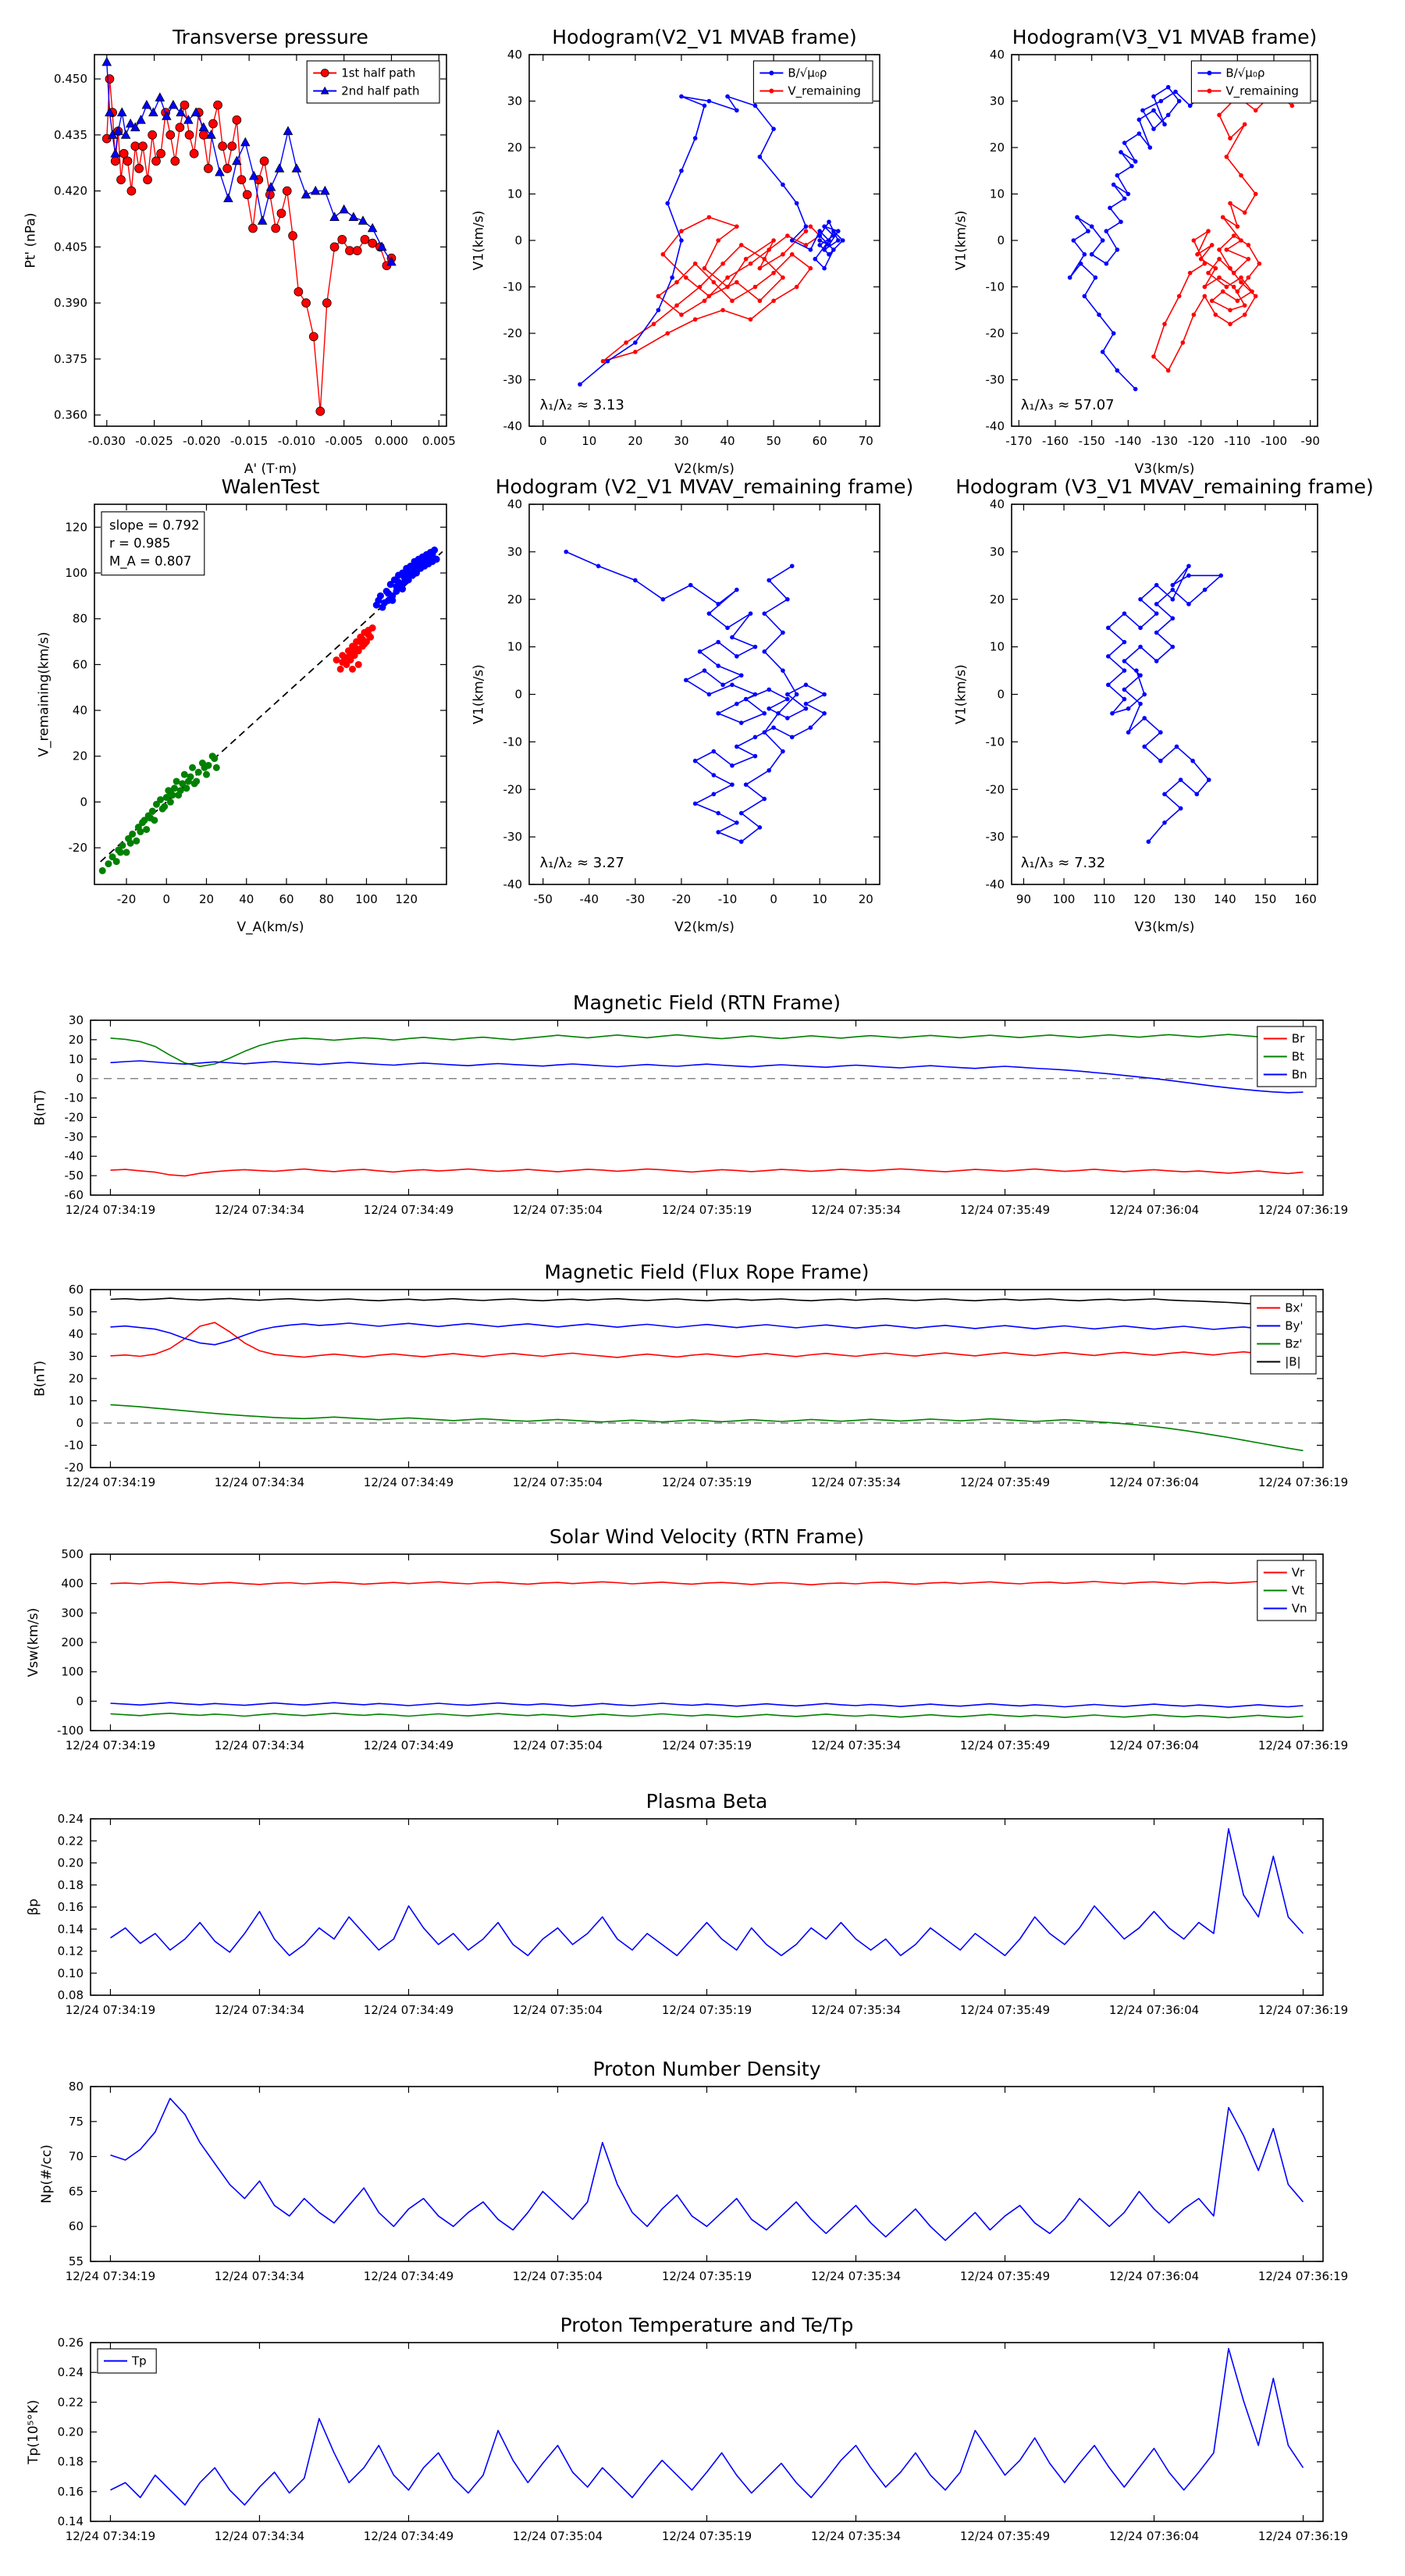 The width and height of the screenshot is (1405, 2576). I want to click on magnetic-field-rtn-series-Bn, so click(707, 1077).